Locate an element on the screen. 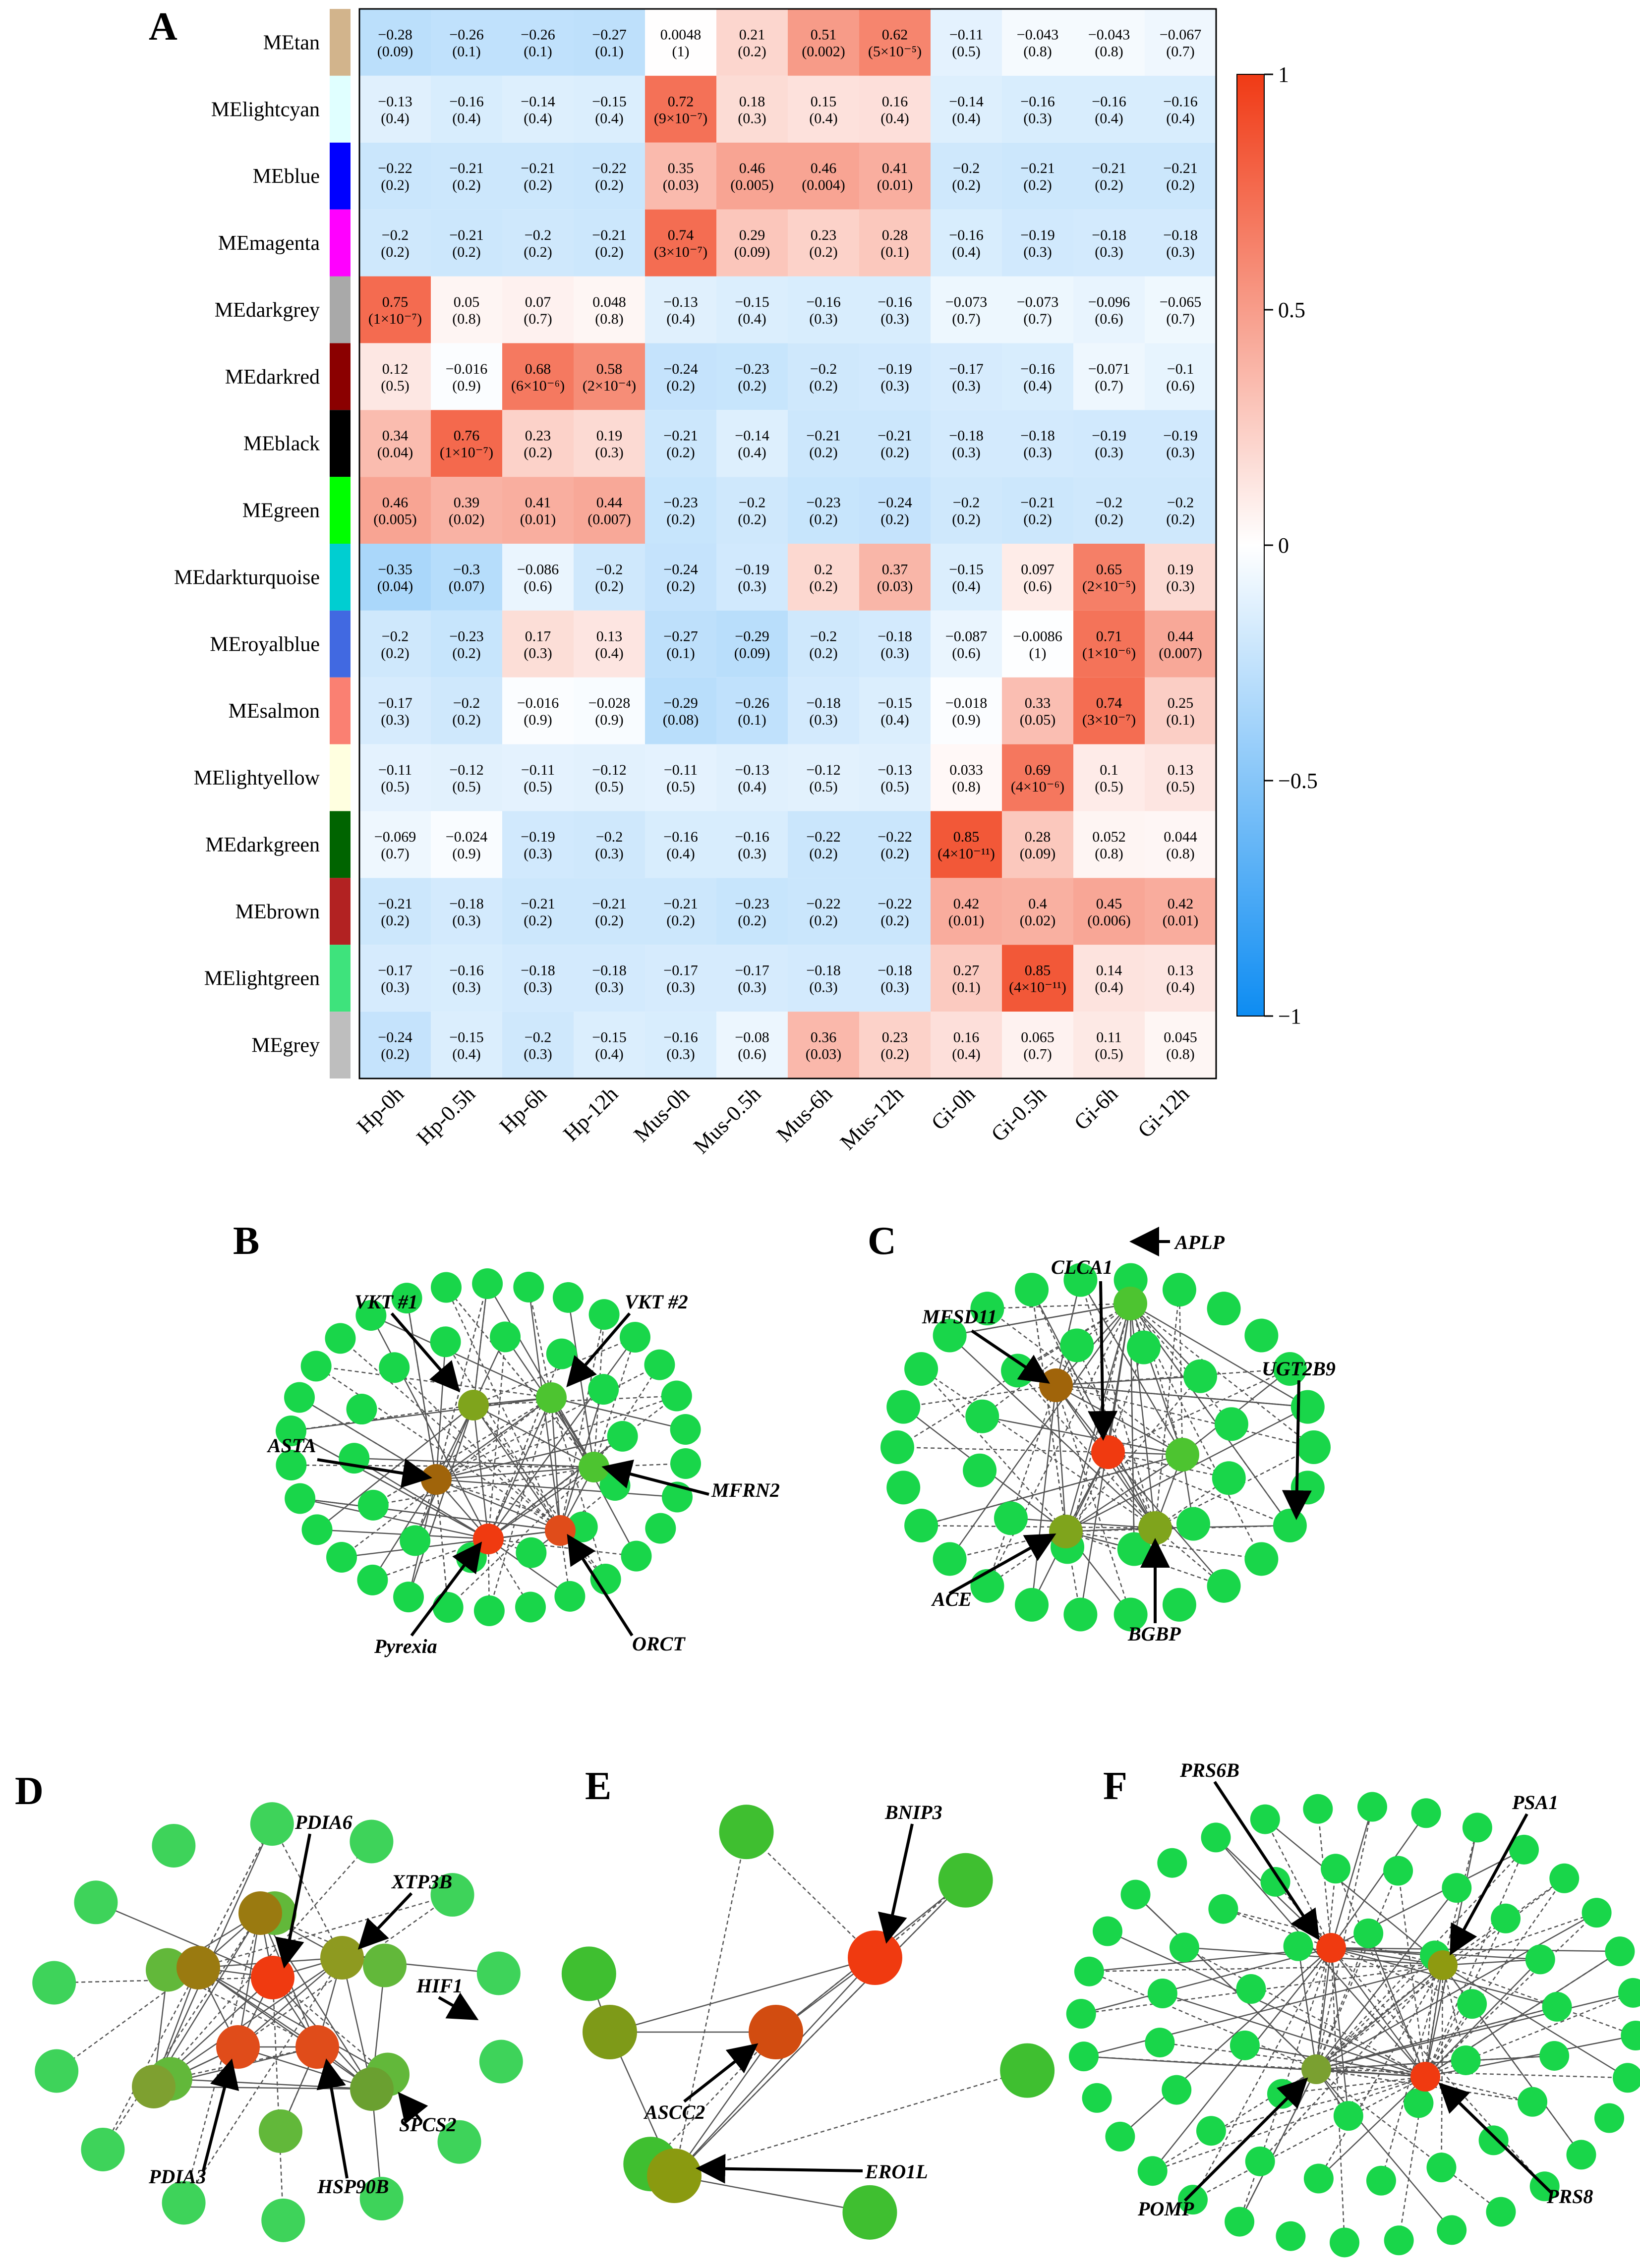 This screenshot has width=1640, height=2268. module-color-MEroyalblue is located at coordinates (341, 644).